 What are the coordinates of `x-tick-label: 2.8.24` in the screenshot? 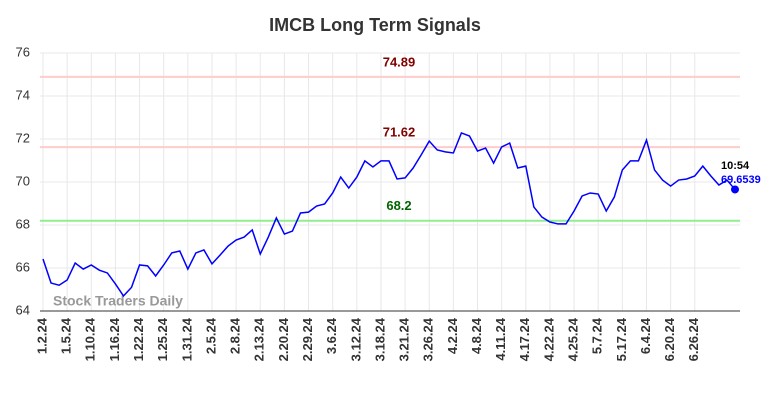 It's located at (235, 335).